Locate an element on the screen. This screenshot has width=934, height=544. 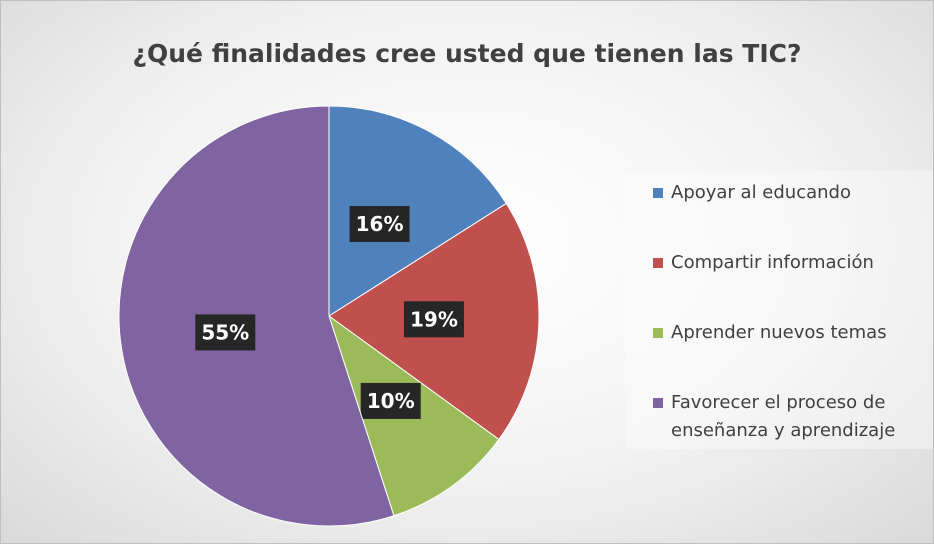
legend-label: Compartir información is located at coordinates (772, 262).